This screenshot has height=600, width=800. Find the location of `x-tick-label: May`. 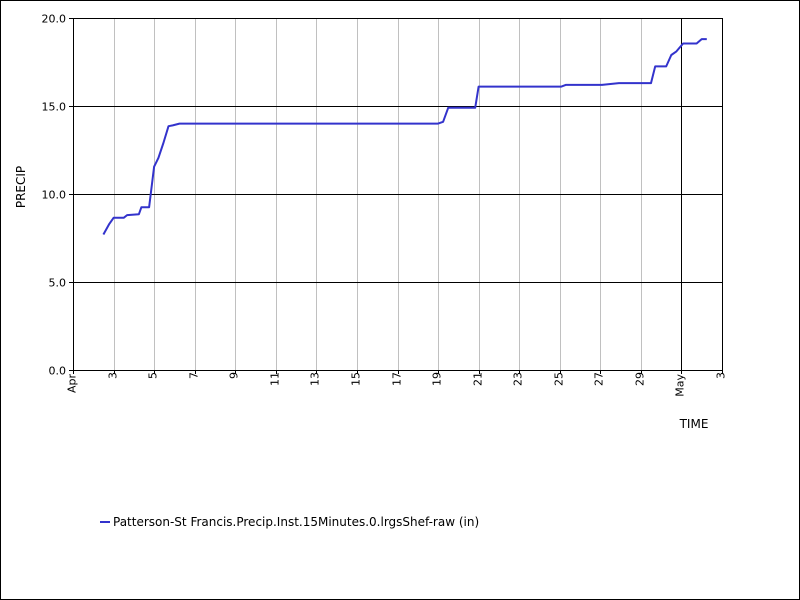

x-tick-label: May is located at coordinates (680, 385).